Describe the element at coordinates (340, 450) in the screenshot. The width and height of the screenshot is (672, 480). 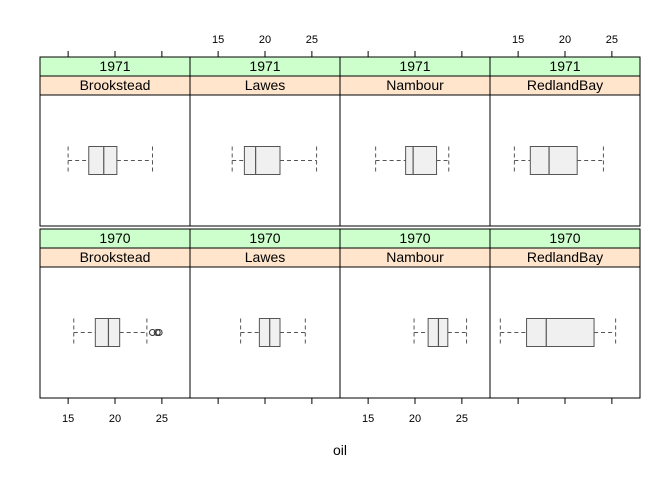
I see `x-axis-label: oil` at that location.